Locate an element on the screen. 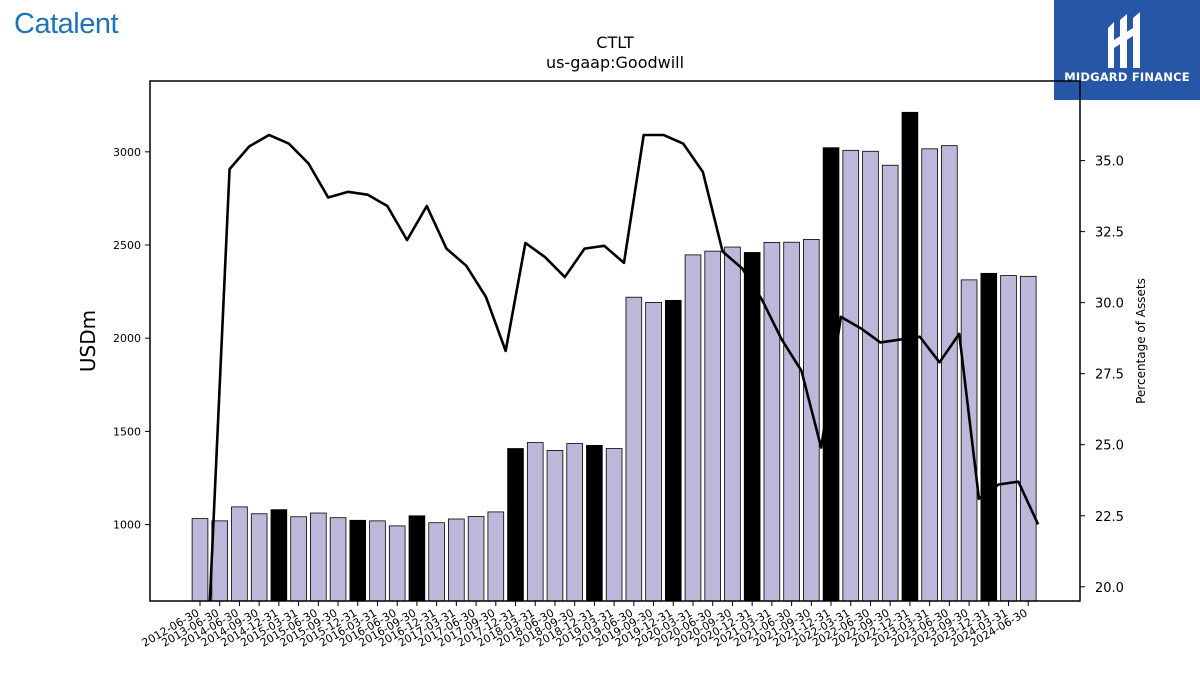  chart-subtitle: us-gaap:Goodwill is located at coordinates (615, 62).